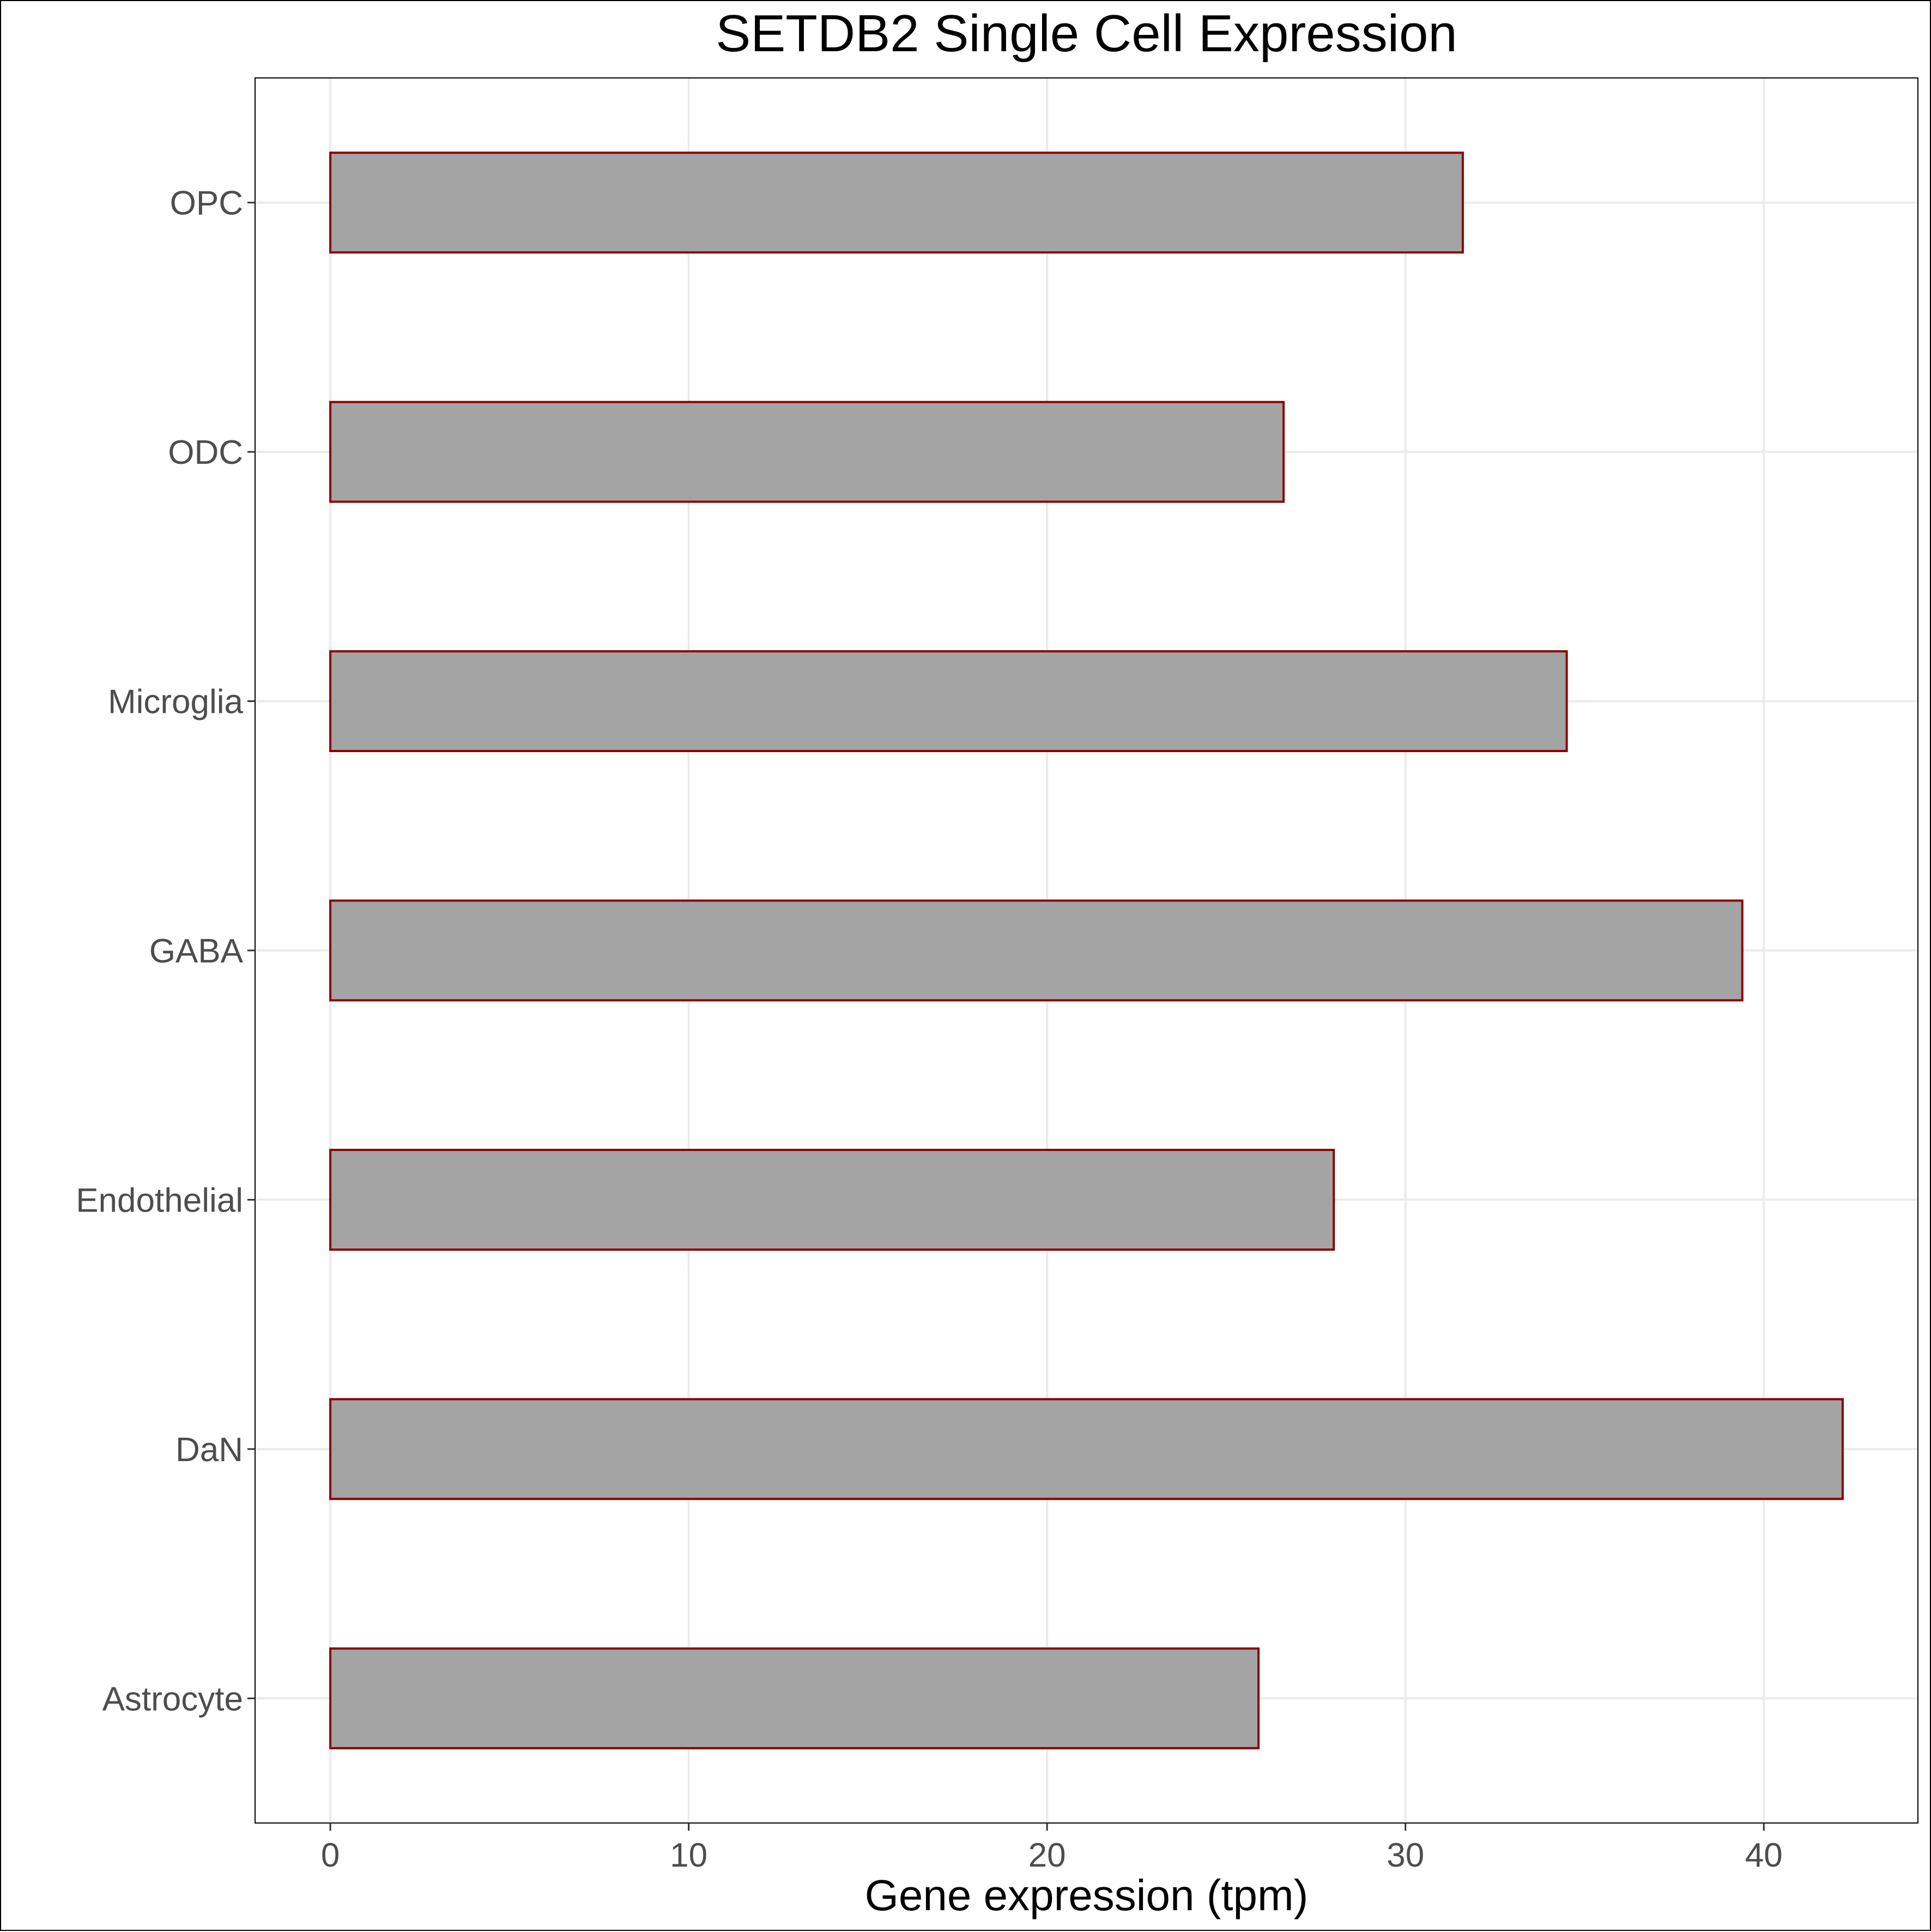 The width and height of the screenshot is (1931, 1932). I want to click on bar-astrocyte, so click(794, 1698).